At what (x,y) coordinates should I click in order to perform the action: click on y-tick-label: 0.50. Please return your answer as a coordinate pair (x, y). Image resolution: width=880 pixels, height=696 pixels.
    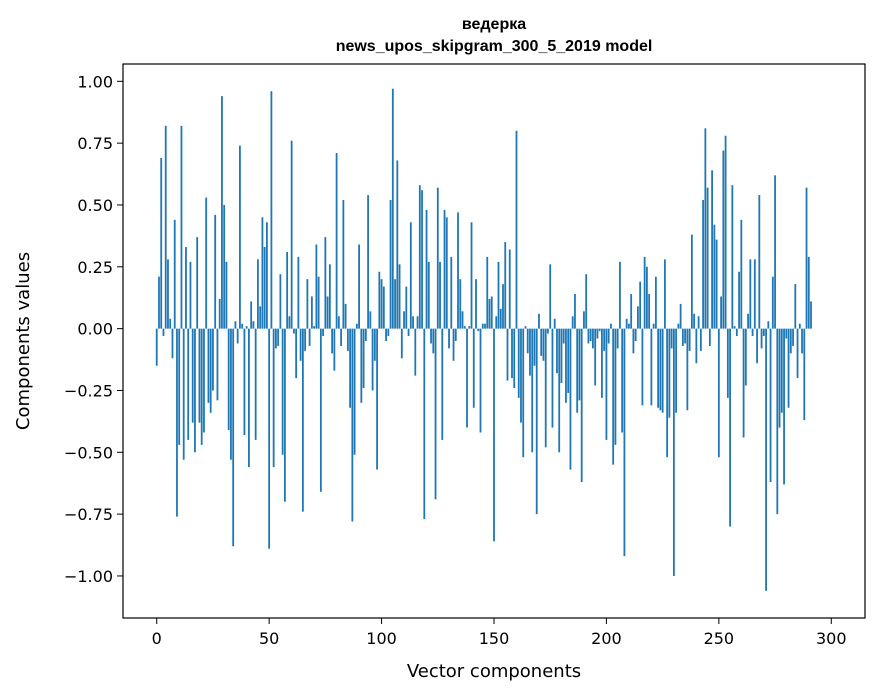
    Looking at the image, I should click on (95, 205).